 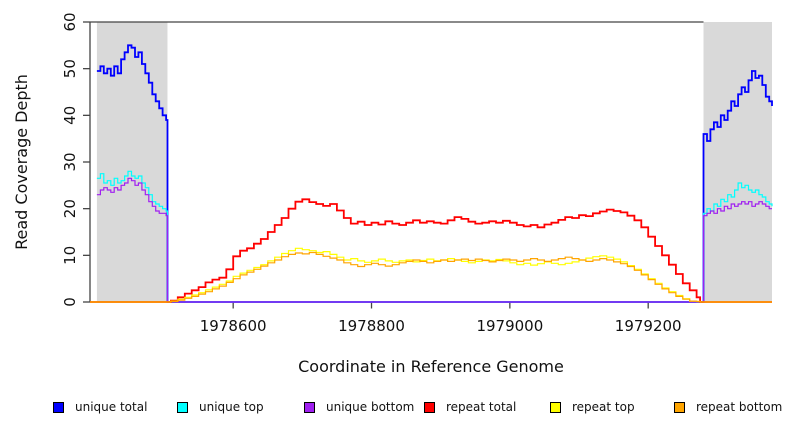 I want to click on y-axis-ticks: 0 10 20 30 40 50 60, so click(x=75, y=159).